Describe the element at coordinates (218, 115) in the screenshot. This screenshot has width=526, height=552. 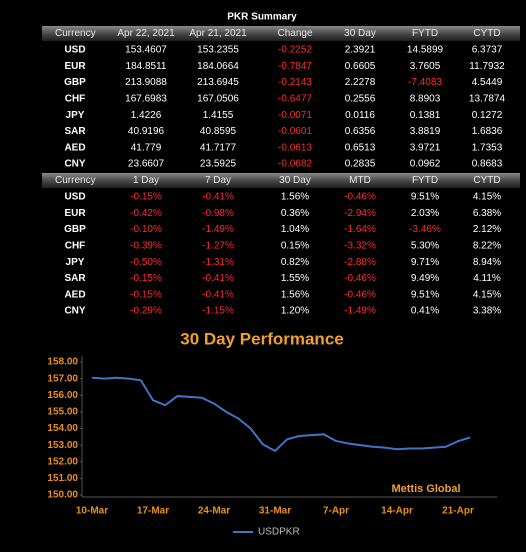
I see `value-cell: 1.4155` at that location.